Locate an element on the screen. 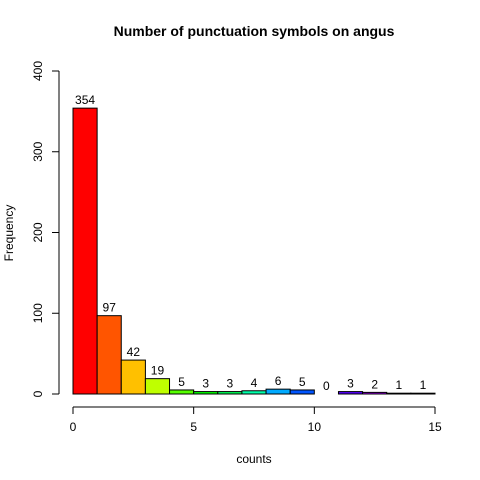  data-label-14: 1 is located at coordinates (423, 385).